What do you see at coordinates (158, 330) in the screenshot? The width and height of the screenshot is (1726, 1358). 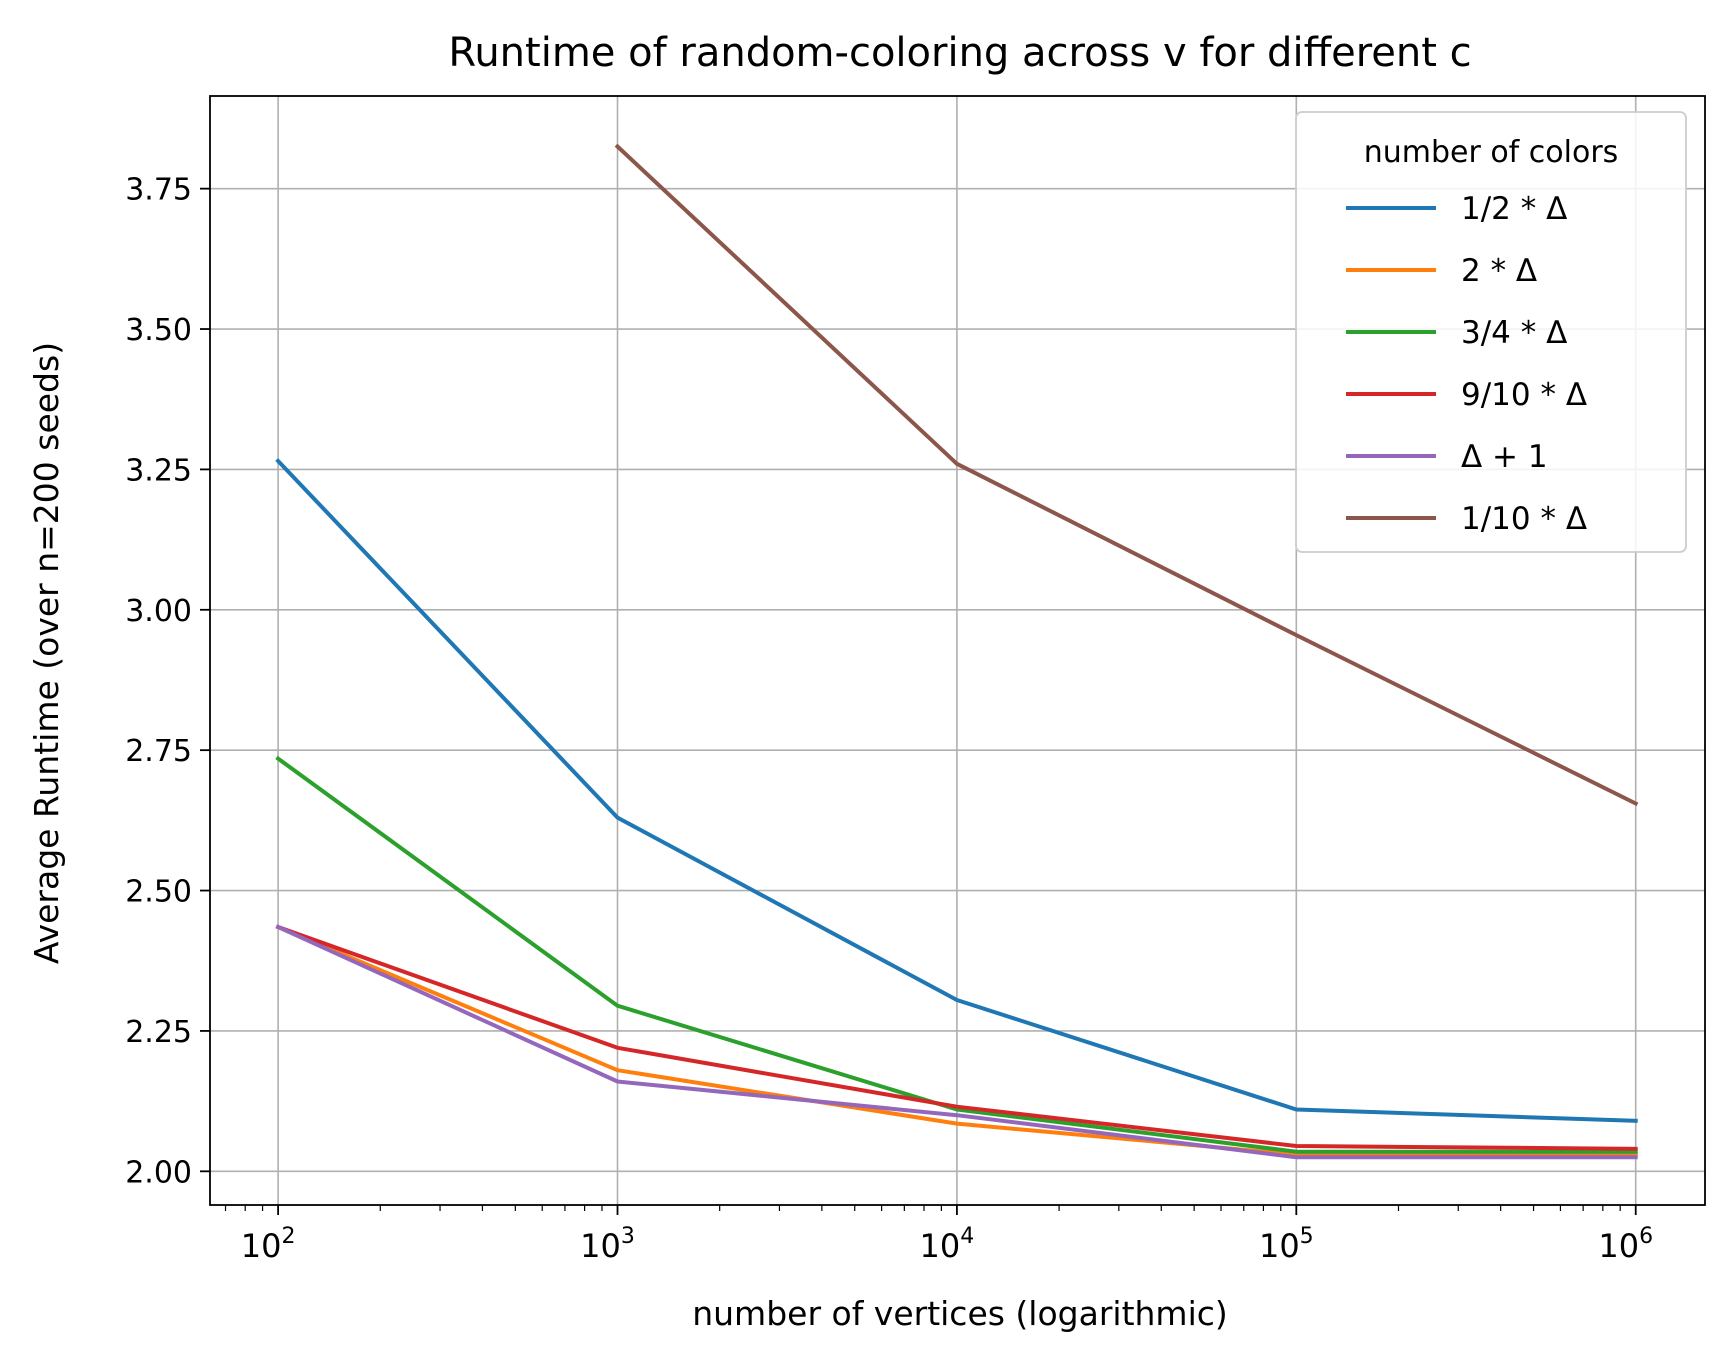 I see `y-tick-label: 3.50` at bounding box center [158, 330].